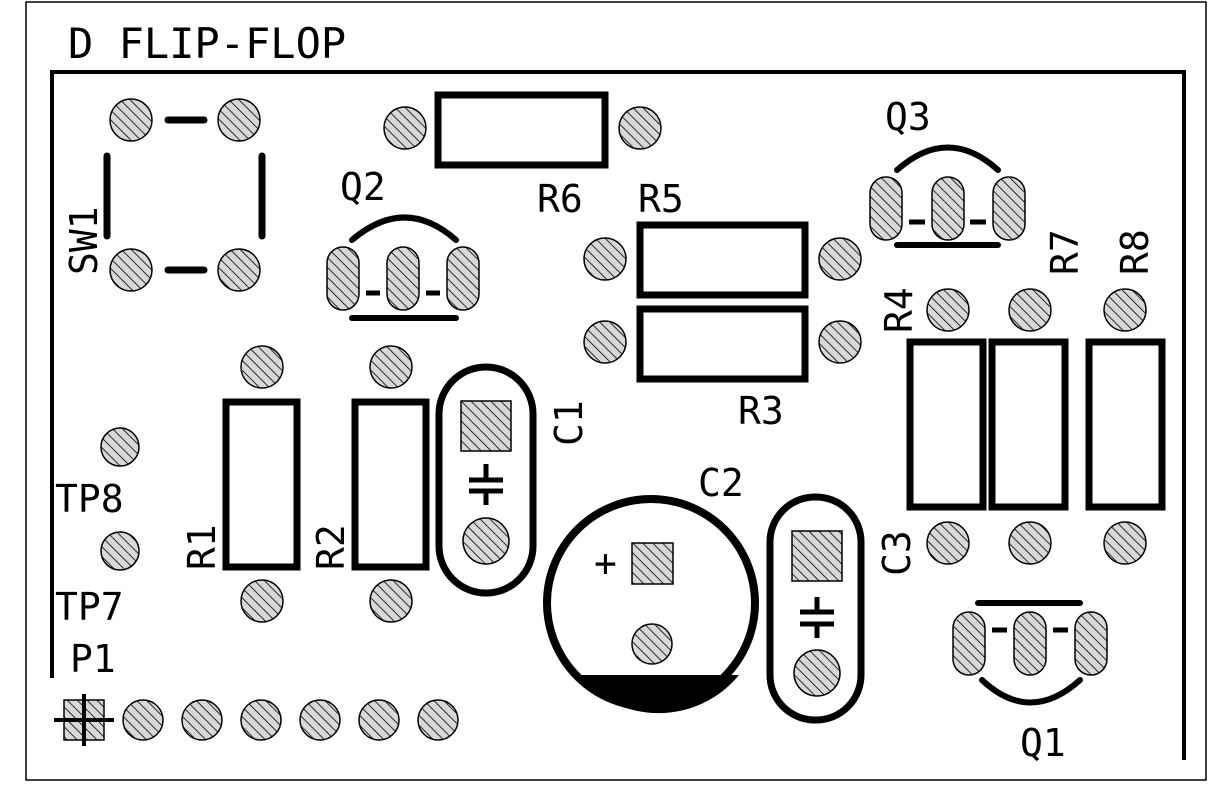 The image size is (1208, 811). Describe the element at coordinates (569, 423) in the screenshot. I see `c1-label: C1` at that location.